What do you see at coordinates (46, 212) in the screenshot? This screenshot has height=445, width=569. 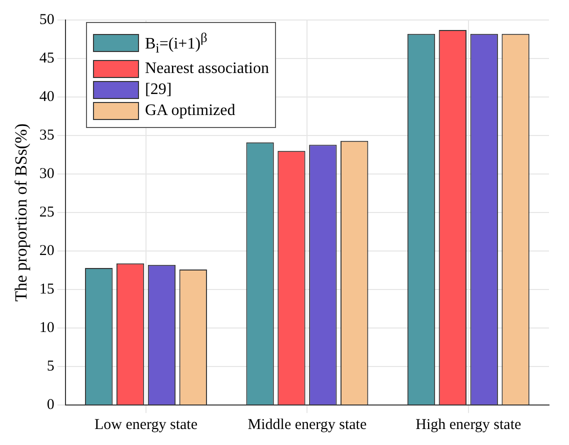 I see `y-tick-label: 25` at bounding box center [46, 212].